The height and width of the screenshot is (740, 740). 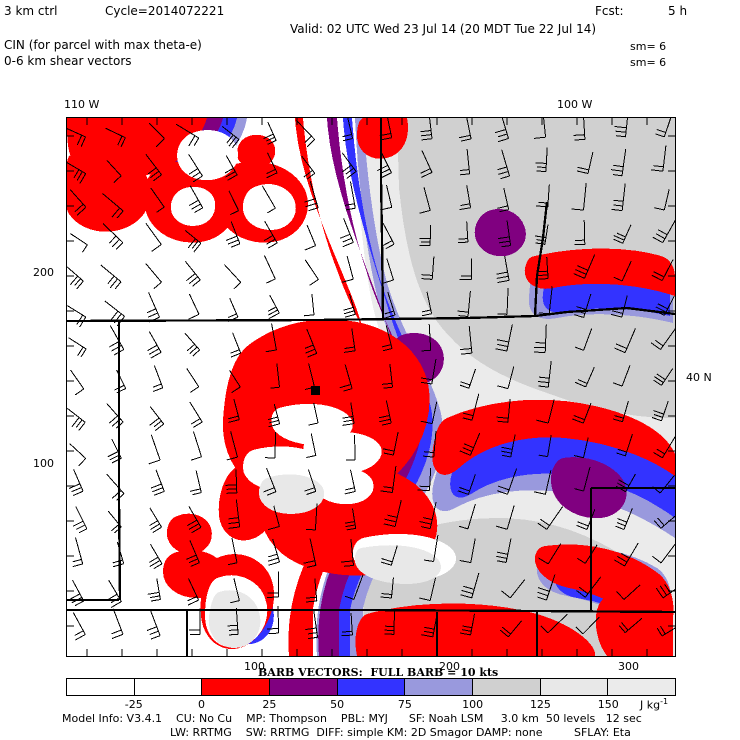 What do you see at coordinates (31, 11) in the screenshot?
I see `model-label: 3 km ctrl` at bounding box center [31, 11].